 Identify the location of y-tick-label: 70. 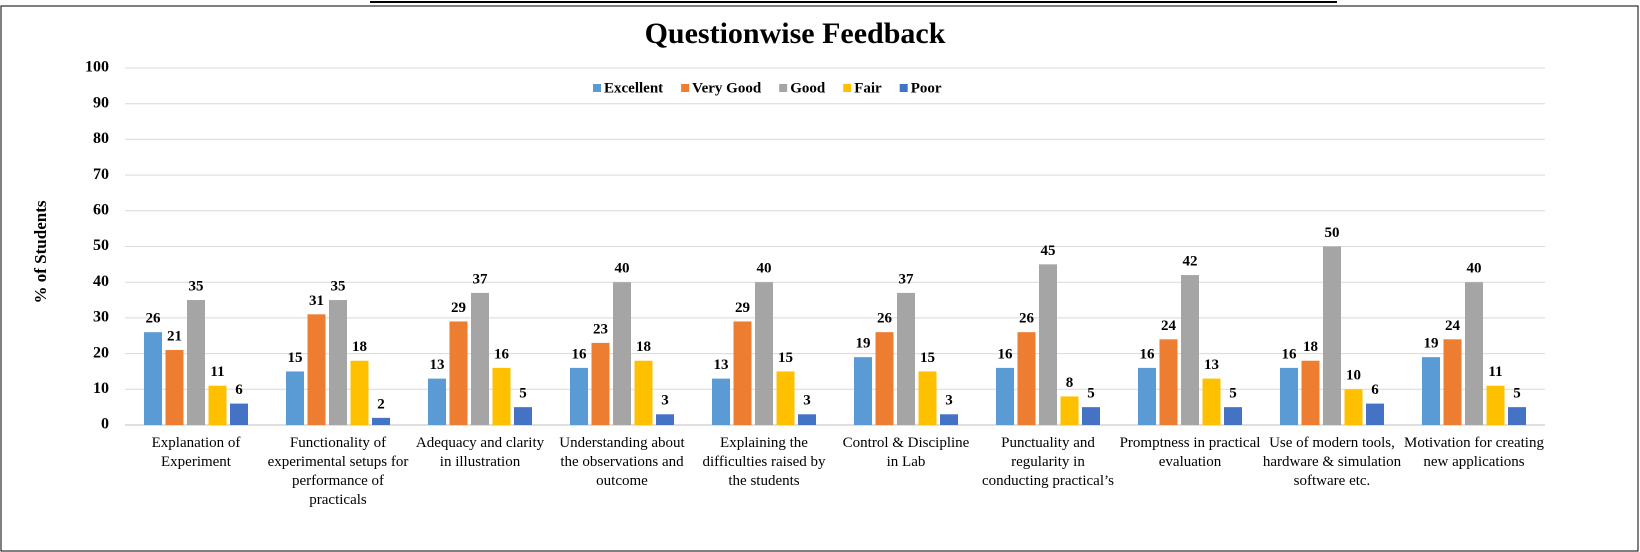
(101, 174).